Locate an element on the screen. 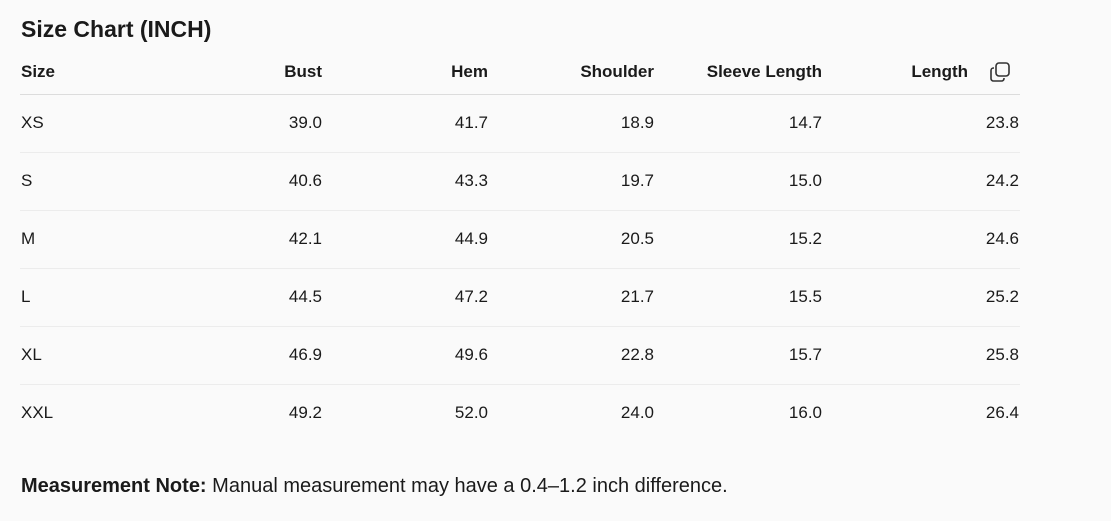 This screenshot has height=521, width=1111. measurement: 25.2 is located at coordinates (1002, 296).